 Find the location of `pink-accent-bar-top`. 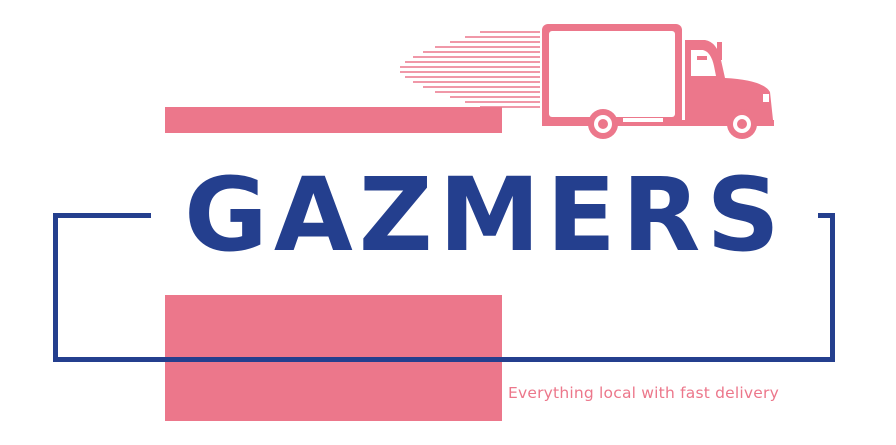

pink-accent-bar-top is located at coordinates (333, 120).